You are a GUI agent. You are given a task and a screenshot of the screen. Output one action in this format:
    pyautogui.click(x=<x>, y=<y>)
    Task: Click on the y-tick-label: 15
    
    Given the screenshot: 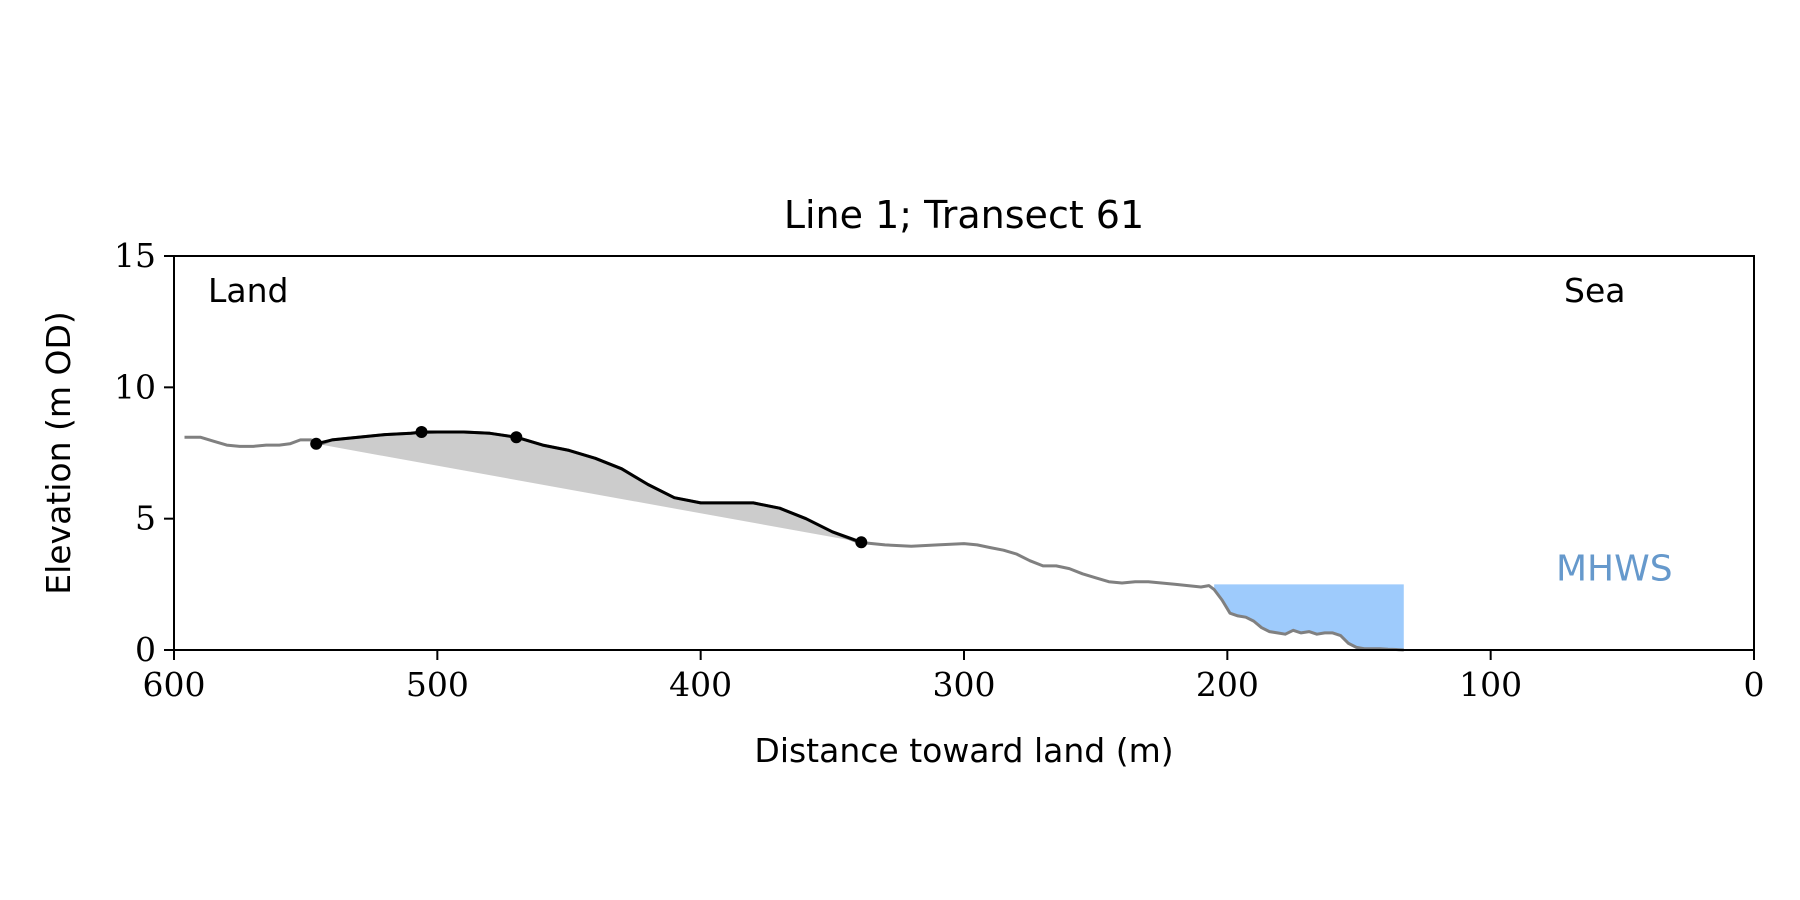 What is the action you would take?
    pyautogui.click(x=135, y=255)
    